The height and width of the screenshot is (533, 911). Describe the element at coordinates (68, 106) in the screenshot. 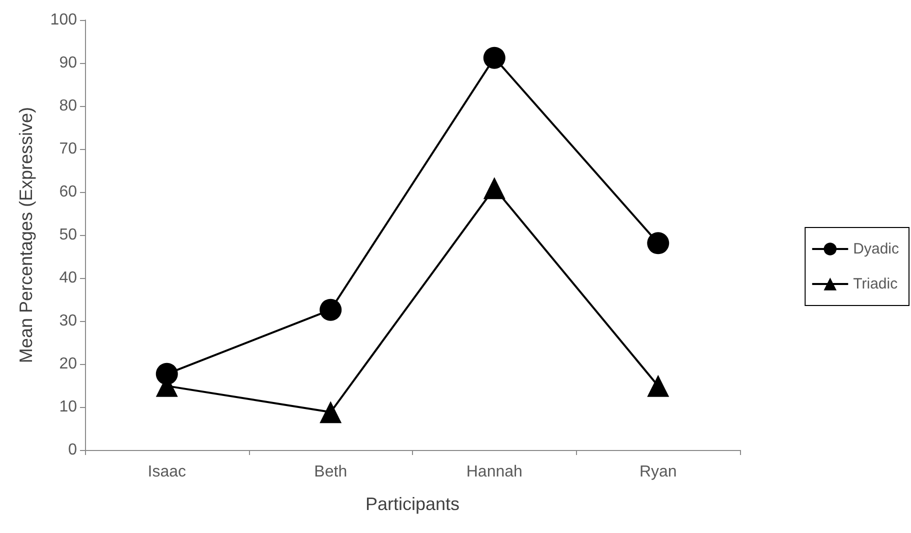

I see `y-tick-label: 80` at that location.